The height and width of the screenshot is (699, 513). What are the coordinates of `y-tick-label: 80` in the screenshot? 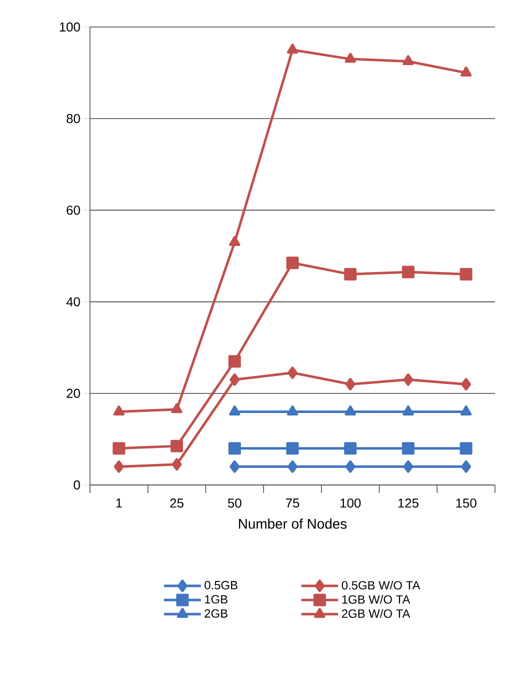 It's located at (73, 119).